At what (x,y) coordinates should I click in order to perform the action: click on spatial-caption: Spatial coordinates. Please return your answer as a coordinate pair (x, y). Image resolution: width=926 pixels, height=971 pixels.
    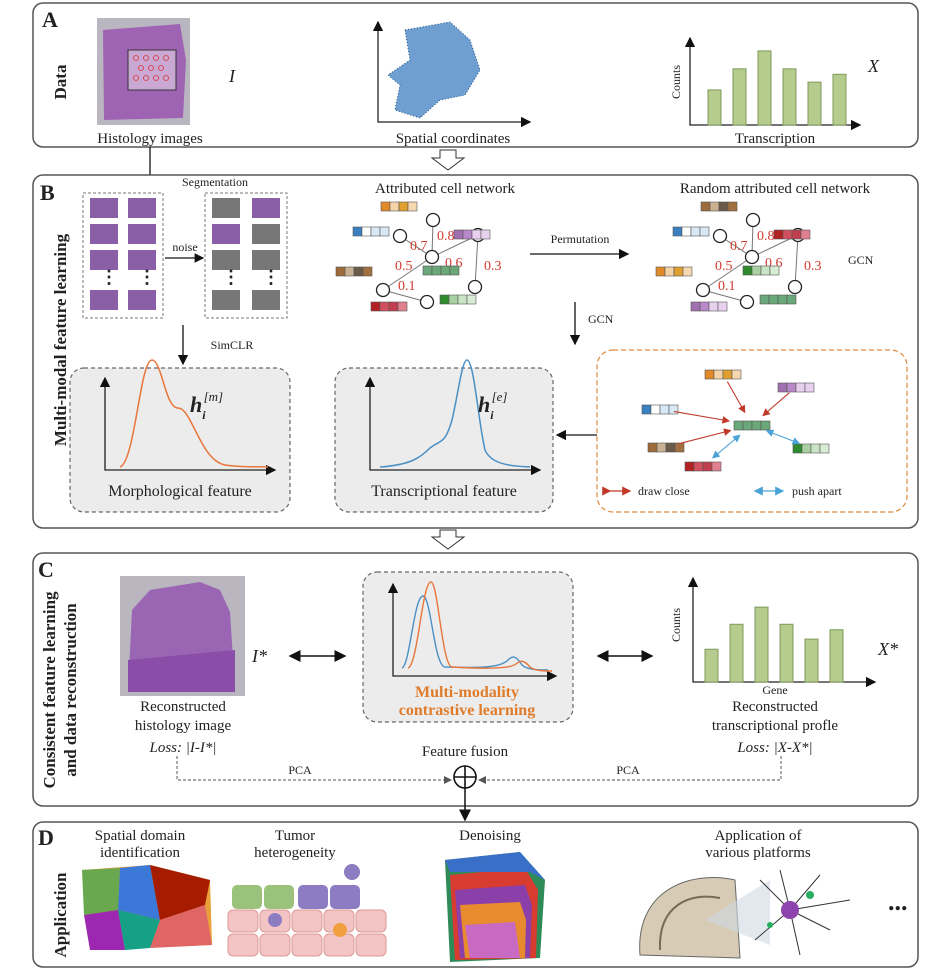
    Looking at the image, I should click on (453, 139).